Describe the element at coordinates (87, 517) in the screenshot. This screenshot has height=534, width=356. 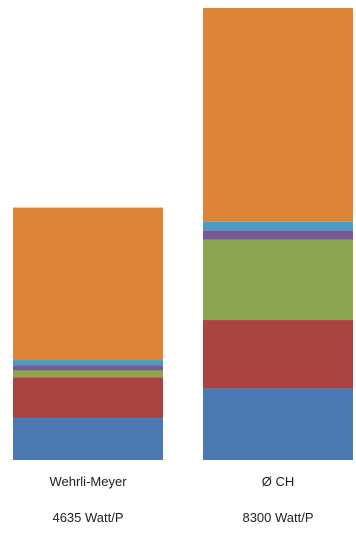
I see `category-subtitle-1: 4635 Watt/P` at that location.